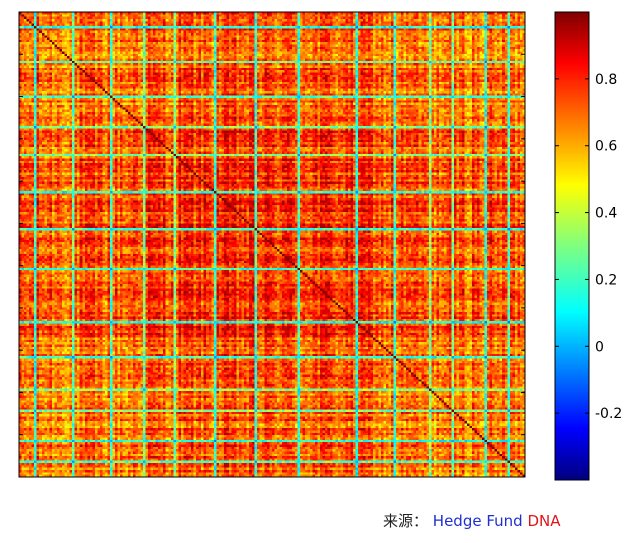 The height and width of the screenshot is (543, 640). Describe the element at coordinates (406, 521) in the screenshot. I see `source-prefix: 来源：` at that location.